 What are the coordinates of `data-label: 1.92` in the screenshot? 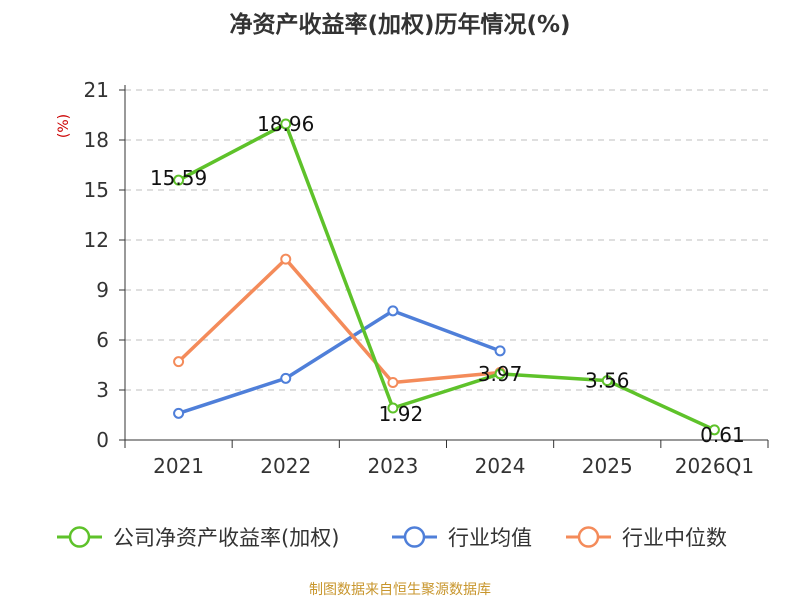 It's located at (401, 414).